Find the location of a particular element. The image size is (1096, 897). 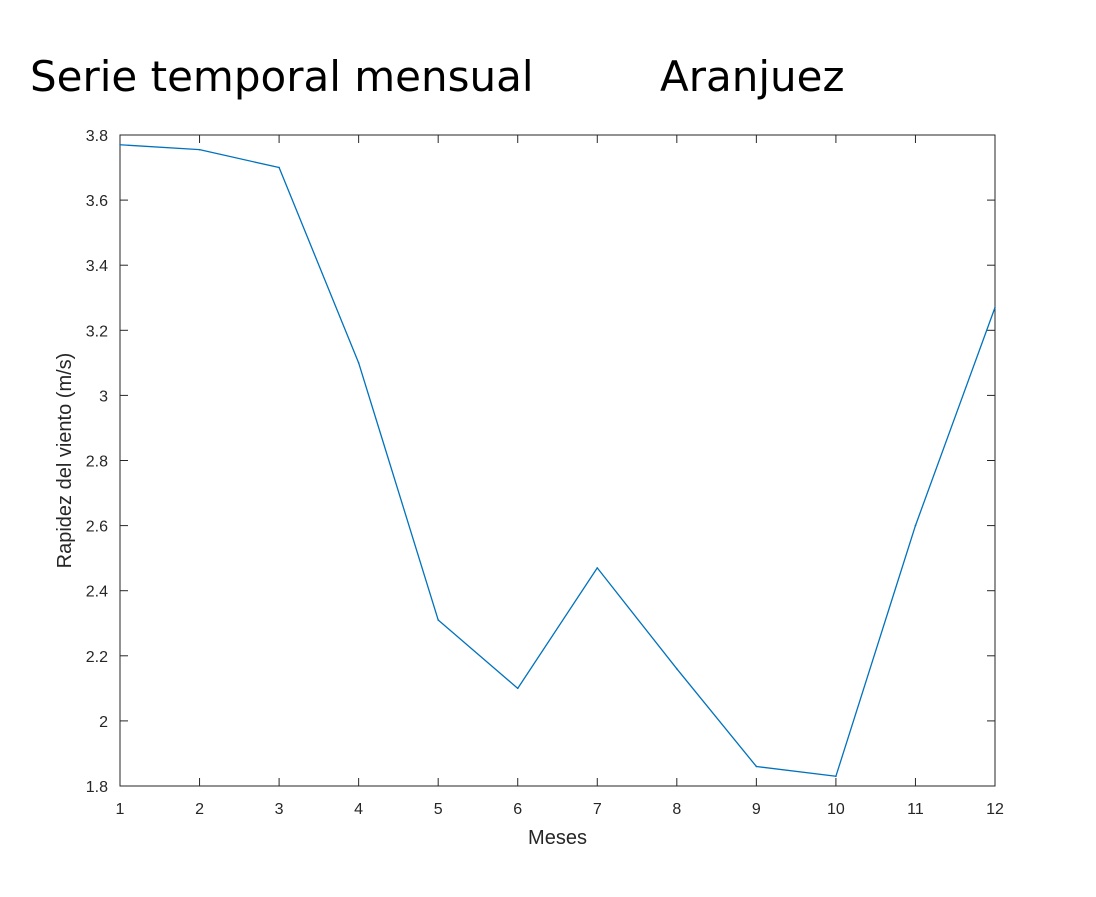

y-tick-label: 2.6 is located at coordinates (97, 527).